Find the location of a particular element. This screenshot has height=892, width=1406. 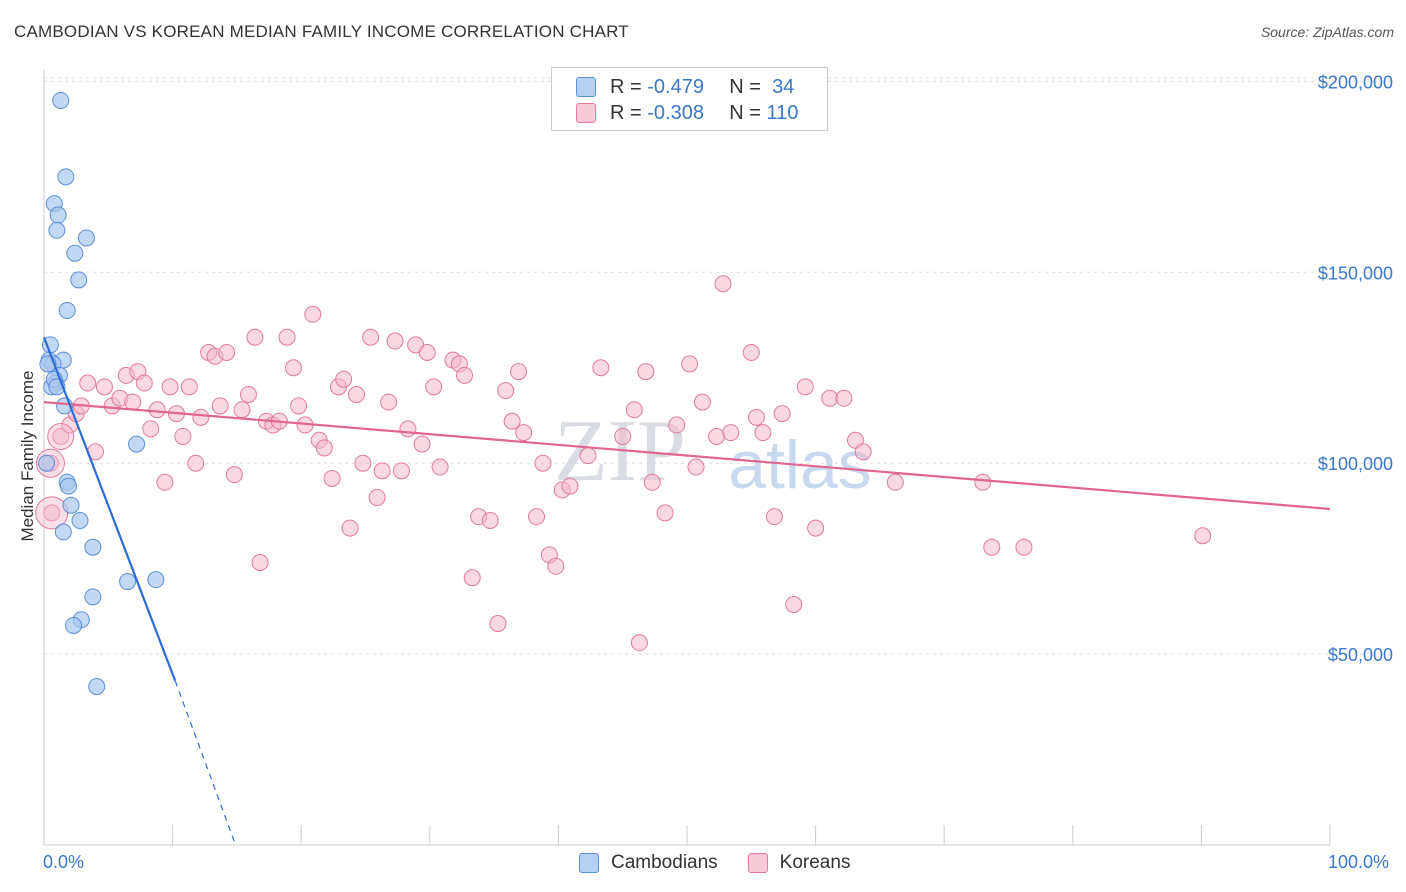

cambodian-trend-extension is located at coordinates (205, 763).